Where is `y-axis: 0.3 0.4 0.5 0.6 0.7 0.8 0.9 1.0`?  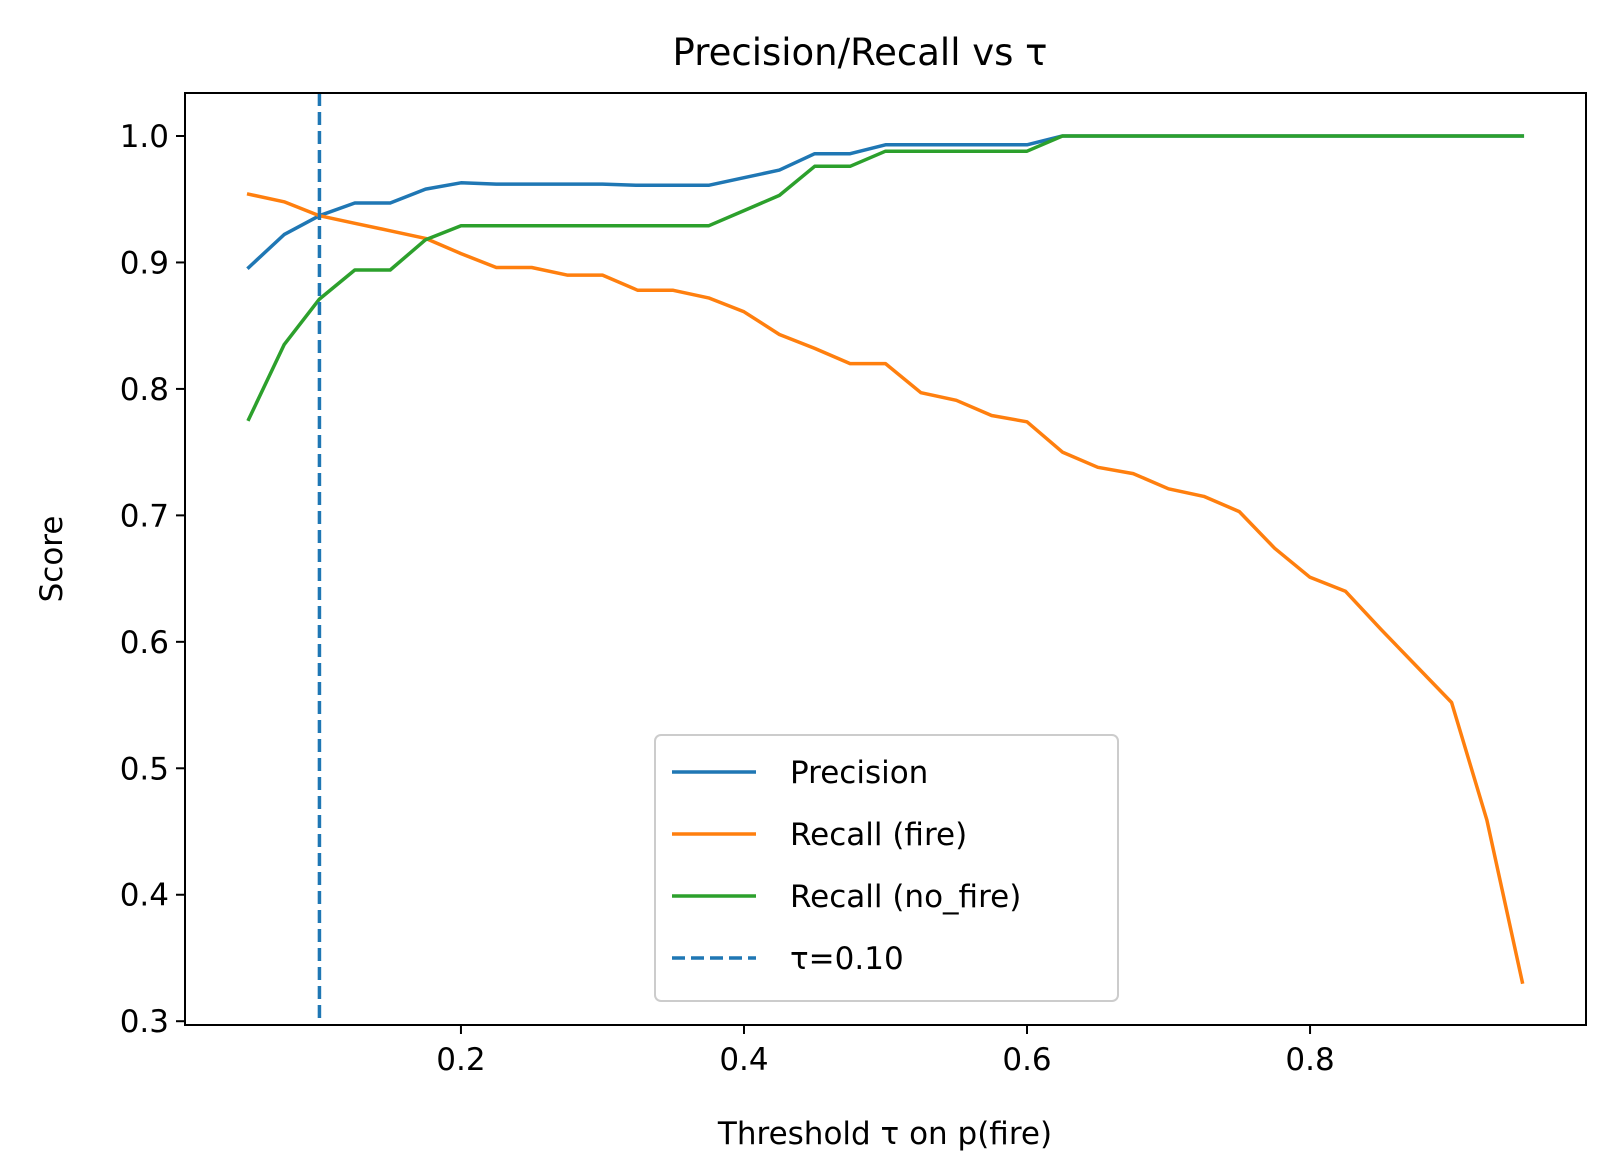 y-axis: 0.3 0.4 0.5 0.6 0.7 0.8 0.9 1.0 is located at coordinates (152, 579).